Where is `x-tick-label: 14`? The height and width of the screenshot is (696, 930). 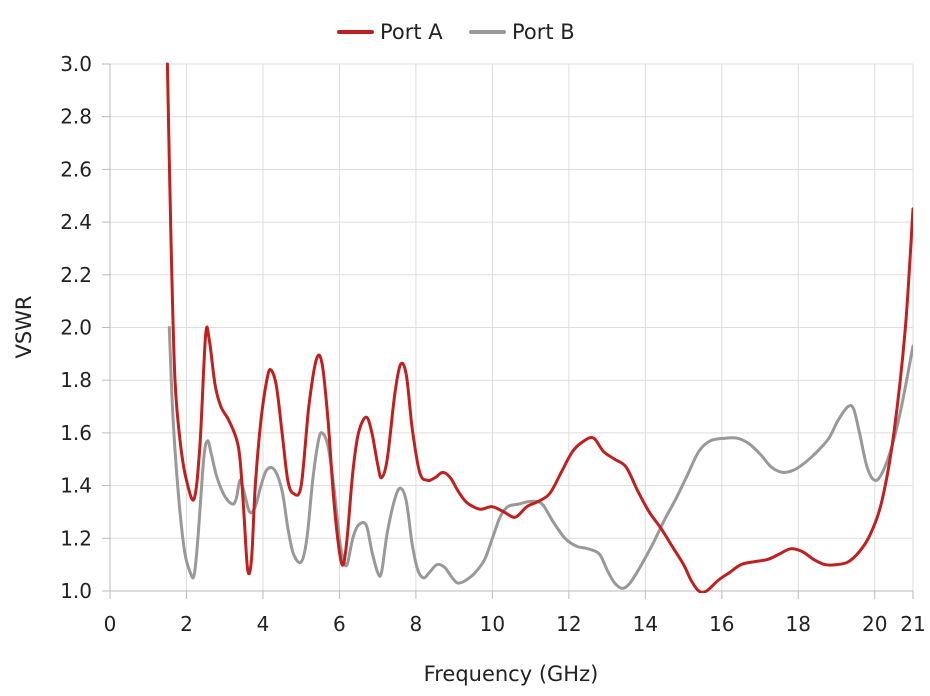
x-tick-label: 14 is located at coordinates (645, 624).